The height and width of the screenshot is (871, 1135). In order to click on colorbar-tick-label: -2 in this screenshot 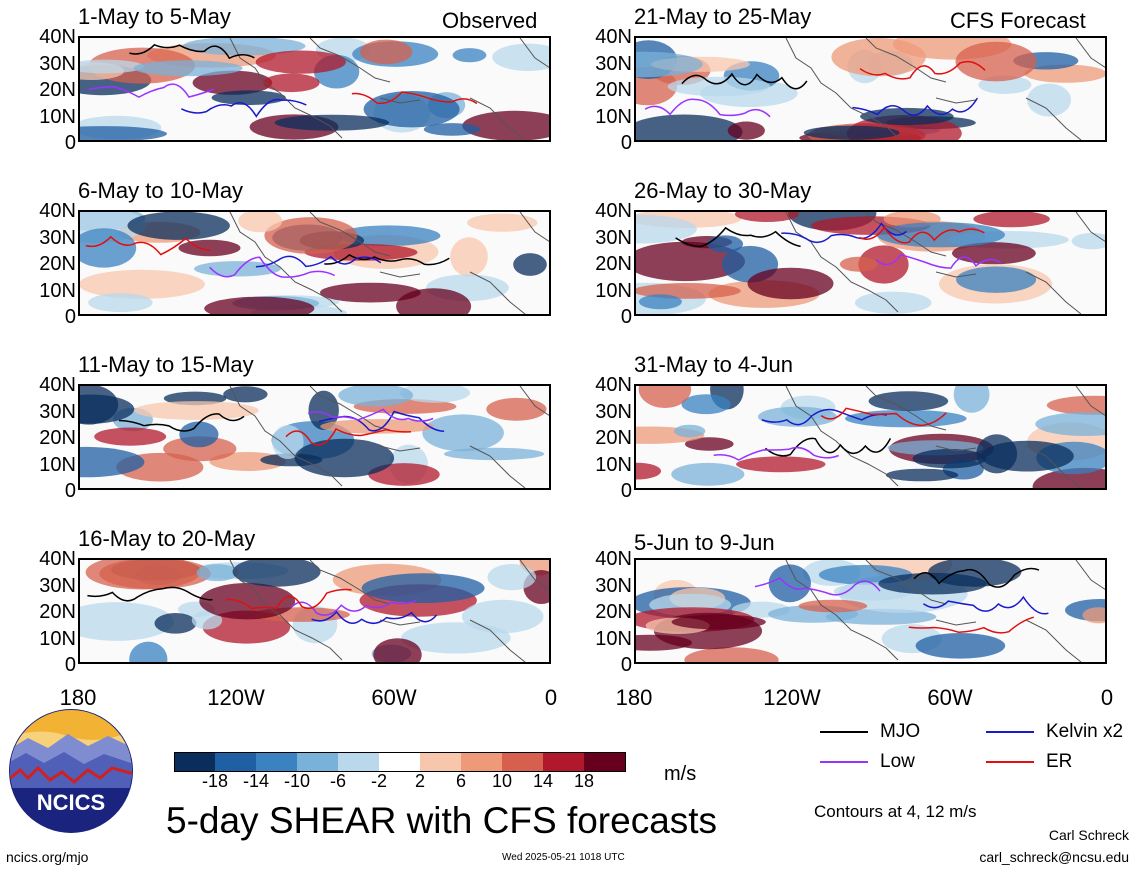, I will do `click(379, 781)`.